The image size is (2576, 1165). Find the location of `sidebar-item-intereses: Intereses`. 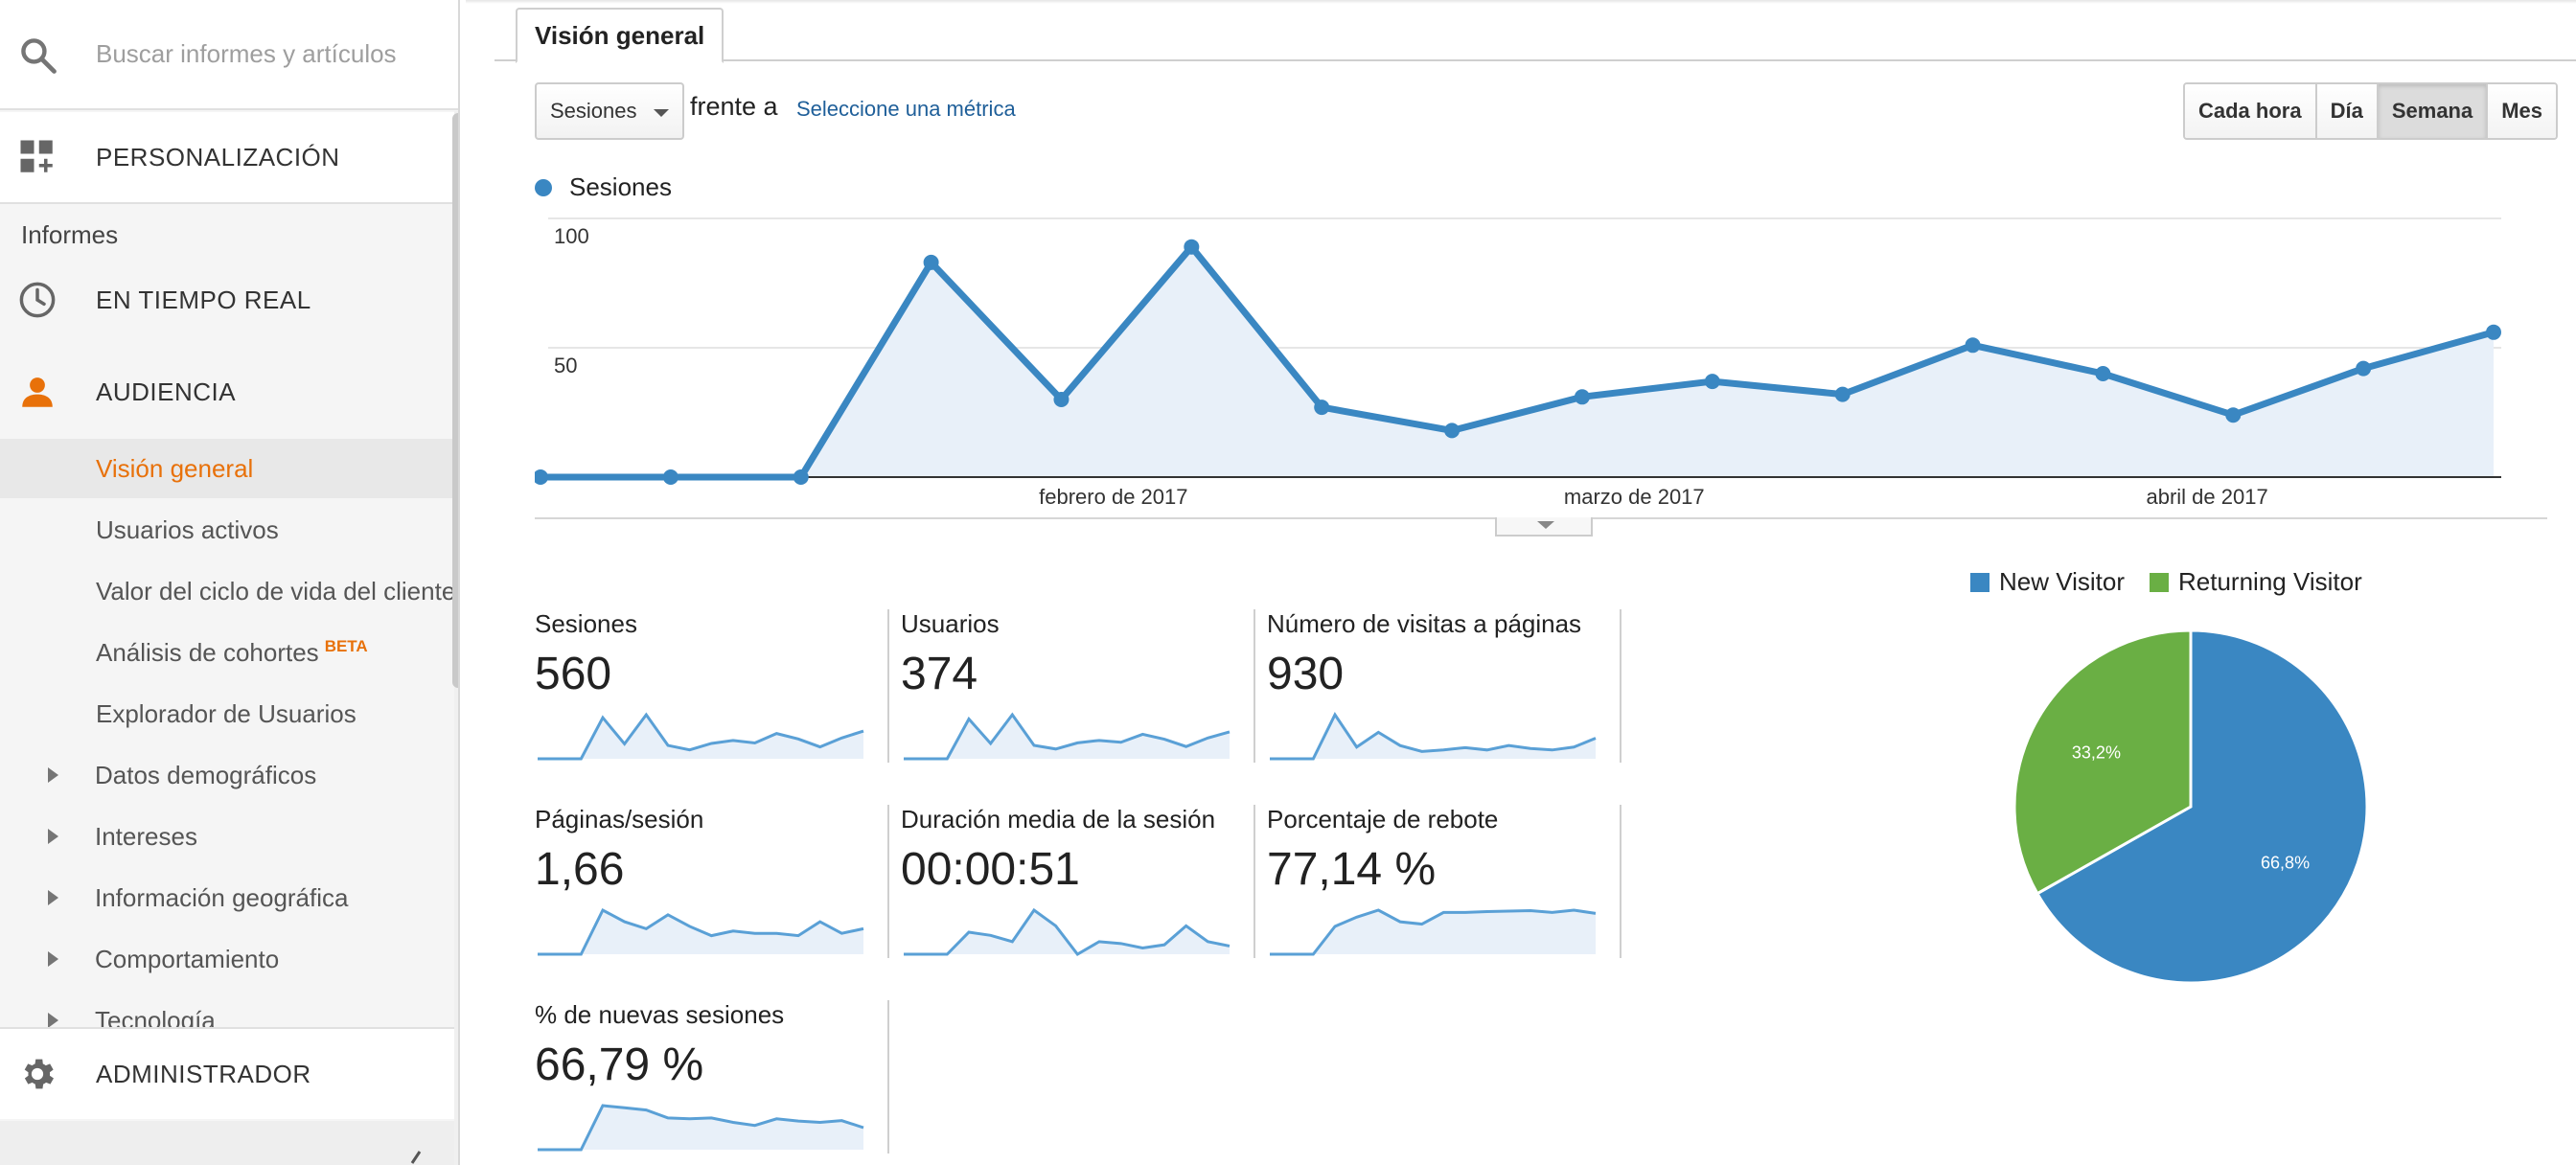

sidebar-item-intereses: Intereses is located at coordinates (227, 837).